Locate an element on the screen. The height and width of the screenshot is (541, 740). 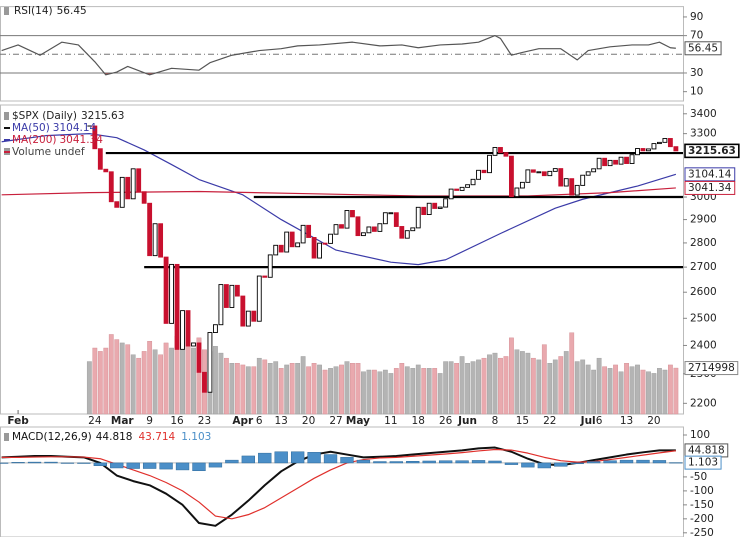
legend-text: 44.818 is located at coordinates (114, 437).